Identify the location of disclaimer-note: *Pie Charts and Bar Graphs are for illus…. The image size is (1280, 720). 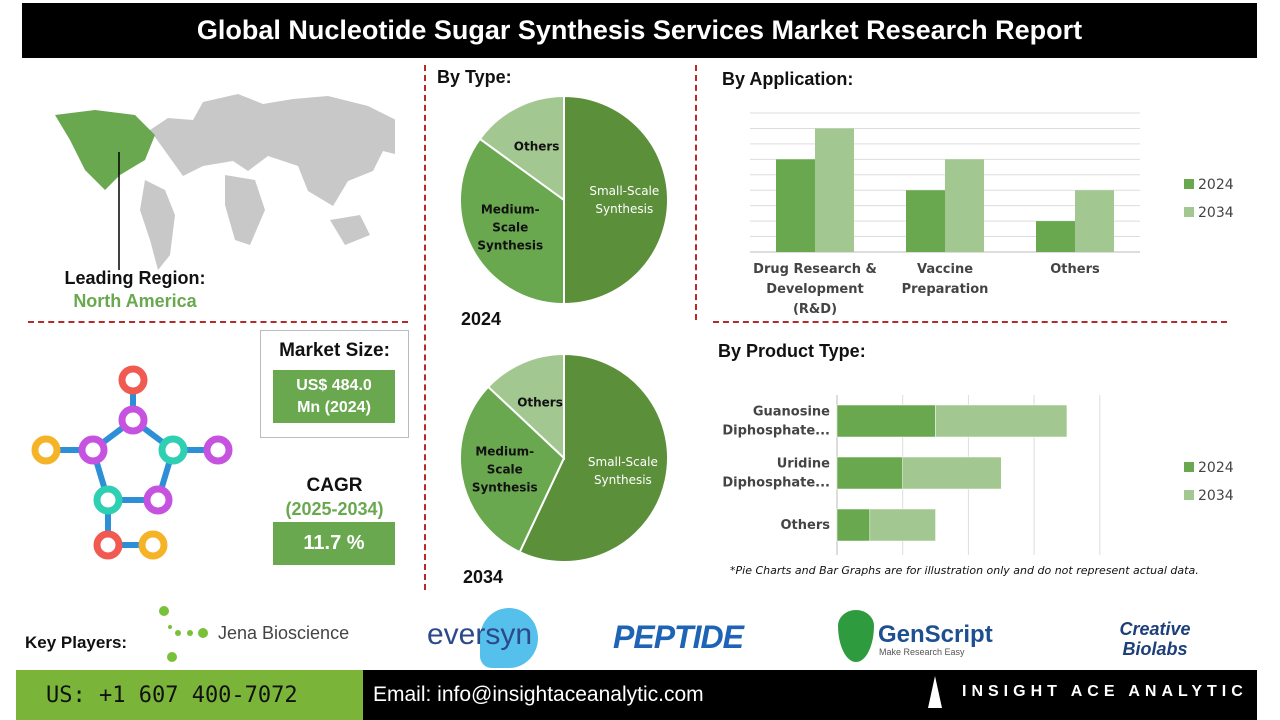
(964, 570).